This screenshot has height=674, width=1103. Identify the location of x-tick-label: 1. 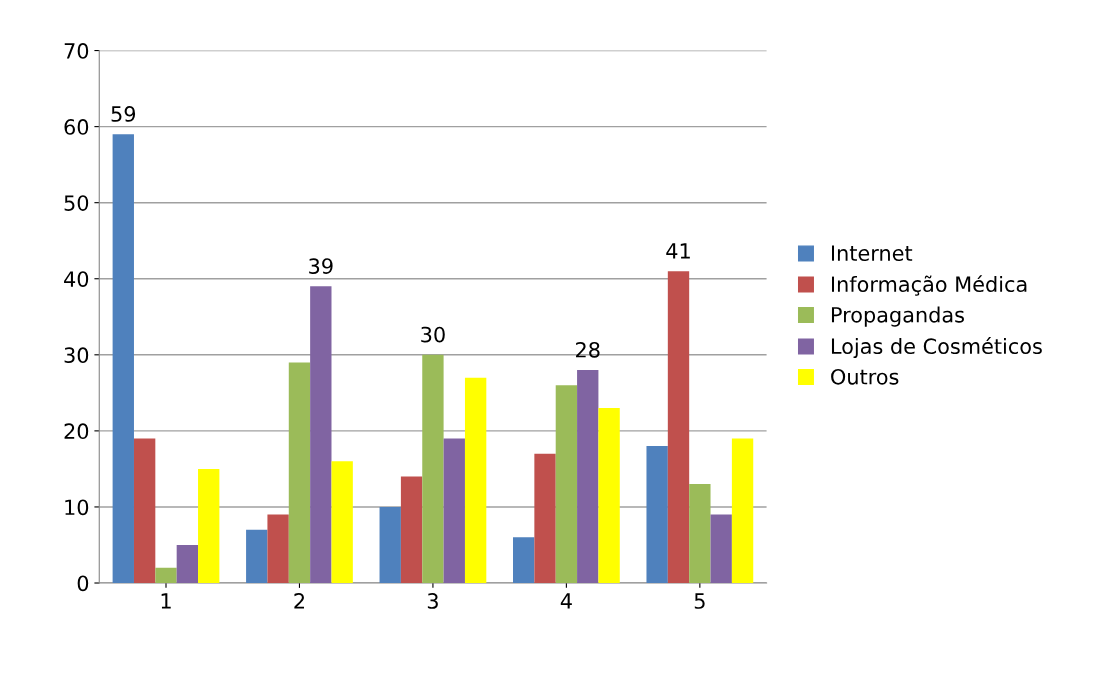
(166, 601).